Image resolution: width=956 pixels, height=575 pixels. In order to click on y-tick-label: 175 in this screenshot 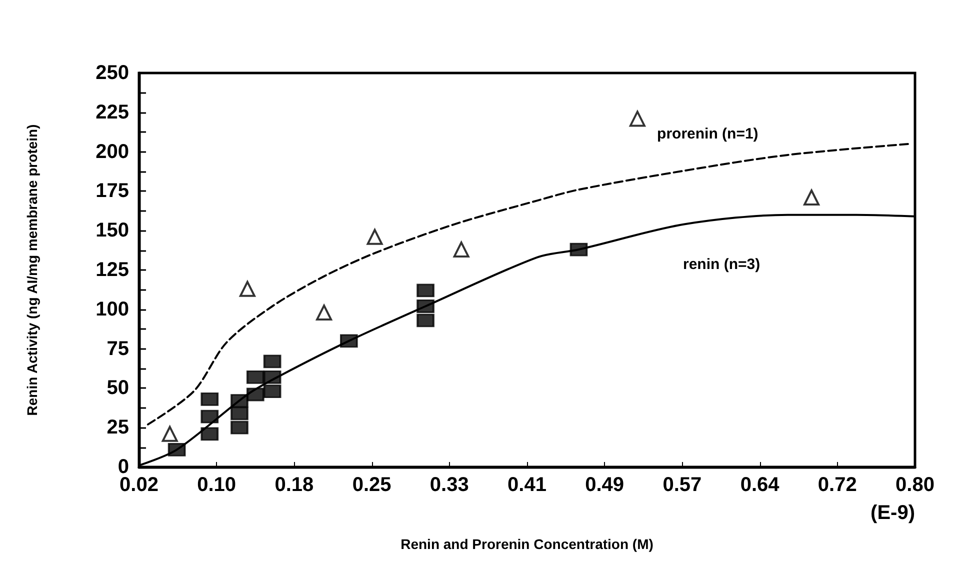, I will do `click(112, 191)`.